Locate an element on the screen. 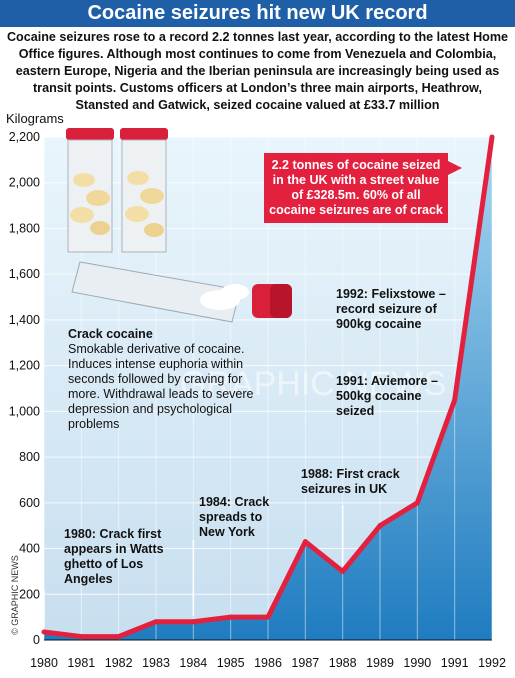 This screenshot has height=678, width=515. page-title: Cocaine seizures hit new UK record is located at coordinates (257, 13).